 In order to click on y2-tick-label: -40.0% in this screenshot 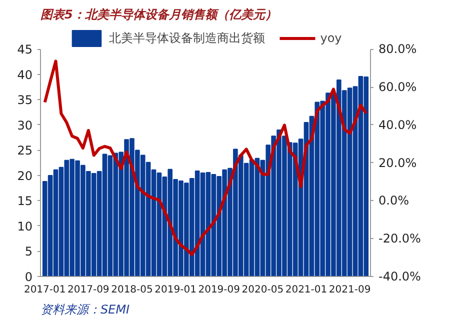, I will do `click(399, 277)`.